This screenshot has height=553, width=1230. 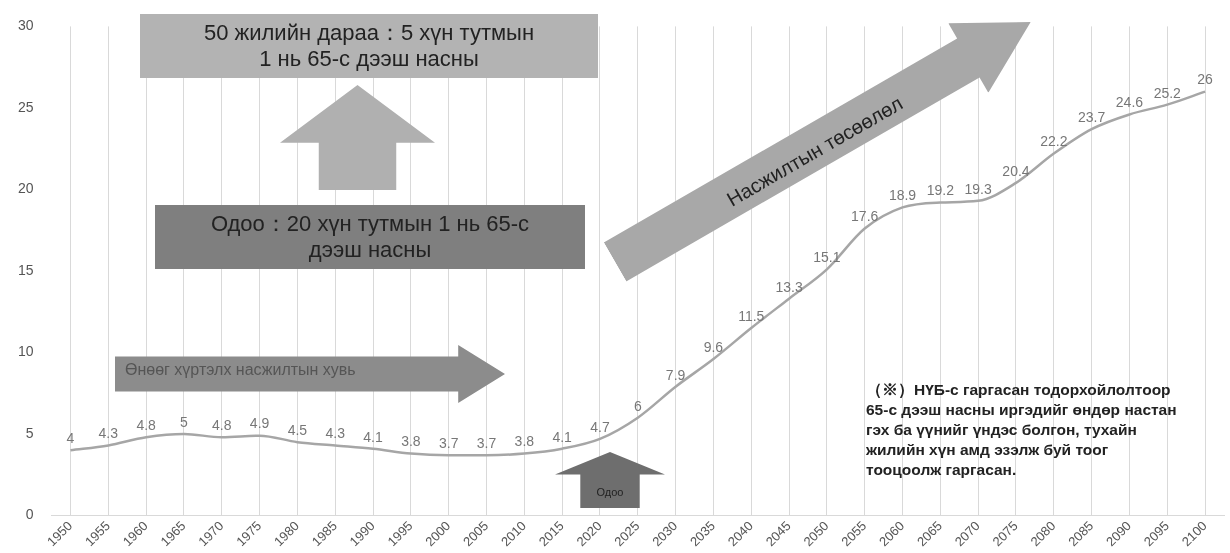 I want to click on y-tick-label: 30, so click(x=25, y=25).